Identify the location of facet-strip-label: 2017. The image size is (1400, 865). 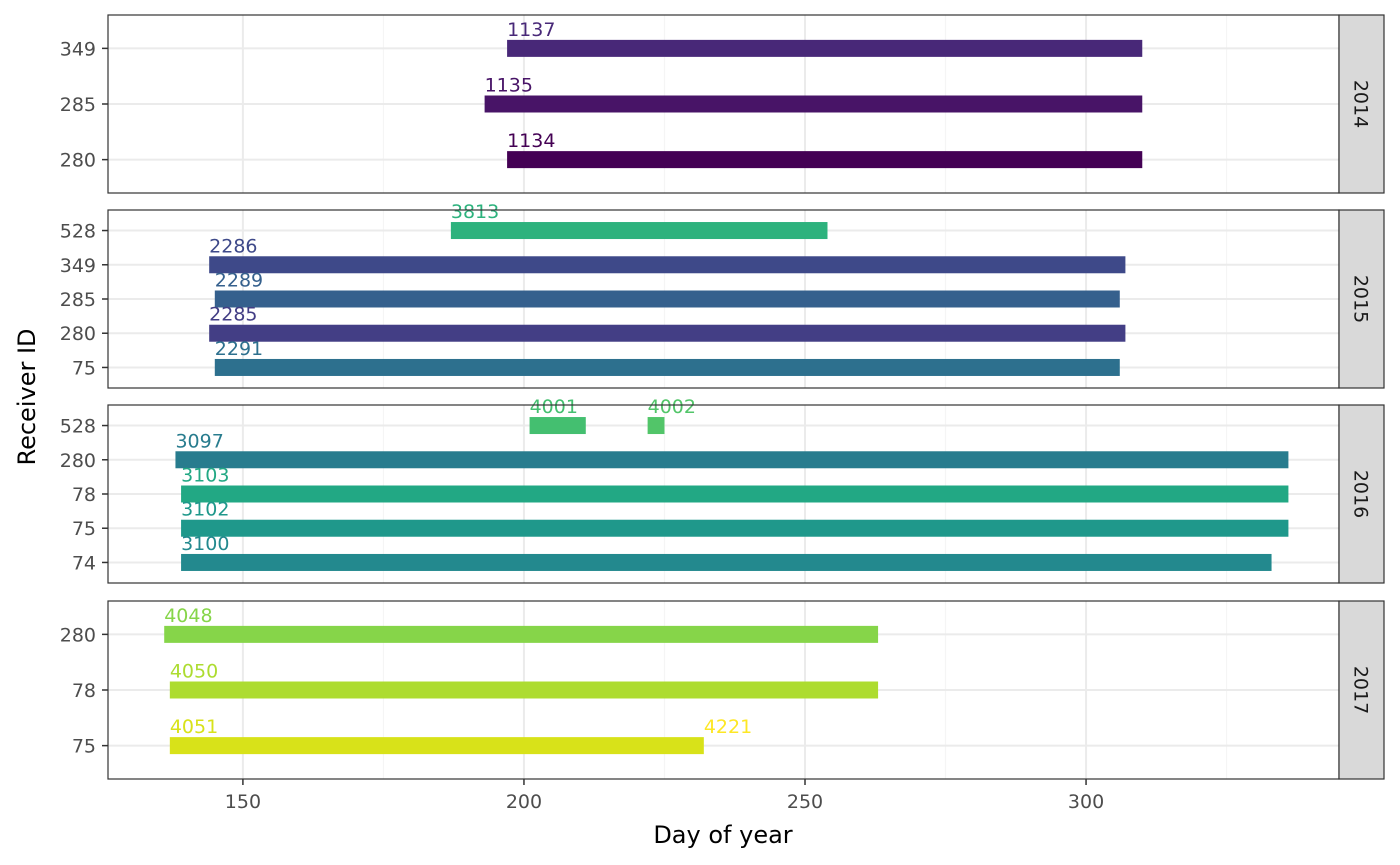
(1361, 690).